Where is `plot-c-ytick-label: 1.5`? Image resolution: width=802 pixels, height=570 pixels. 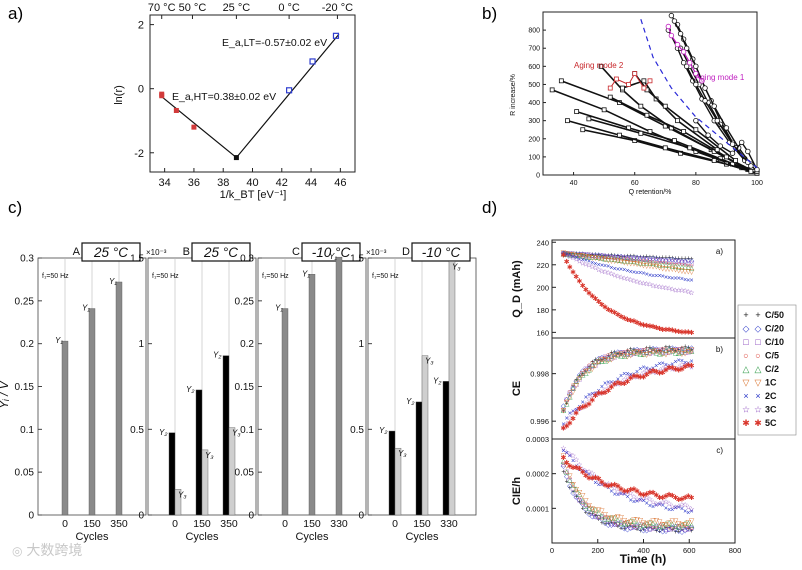 plot-c-ytick-label: 1.5 is located at coordinates (137, 259).